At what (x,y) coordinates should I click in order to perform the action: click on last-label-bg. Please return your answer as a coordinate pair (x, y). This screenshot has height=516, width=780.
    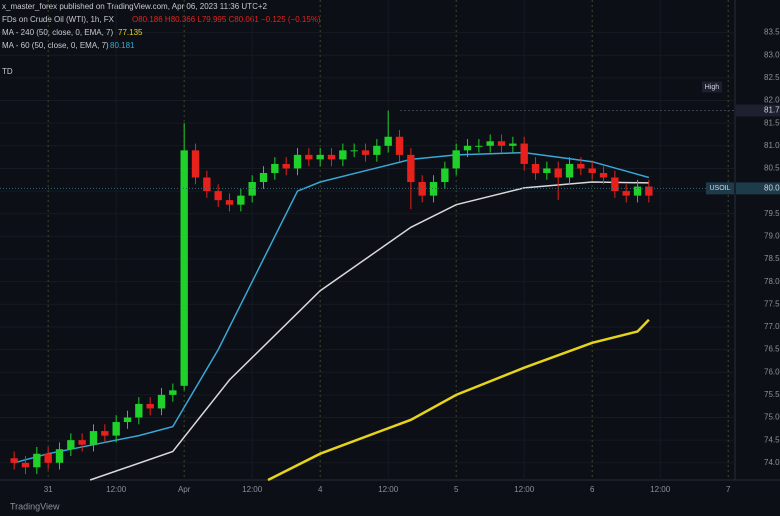
    Looking at the image, I should click on (720, 188).